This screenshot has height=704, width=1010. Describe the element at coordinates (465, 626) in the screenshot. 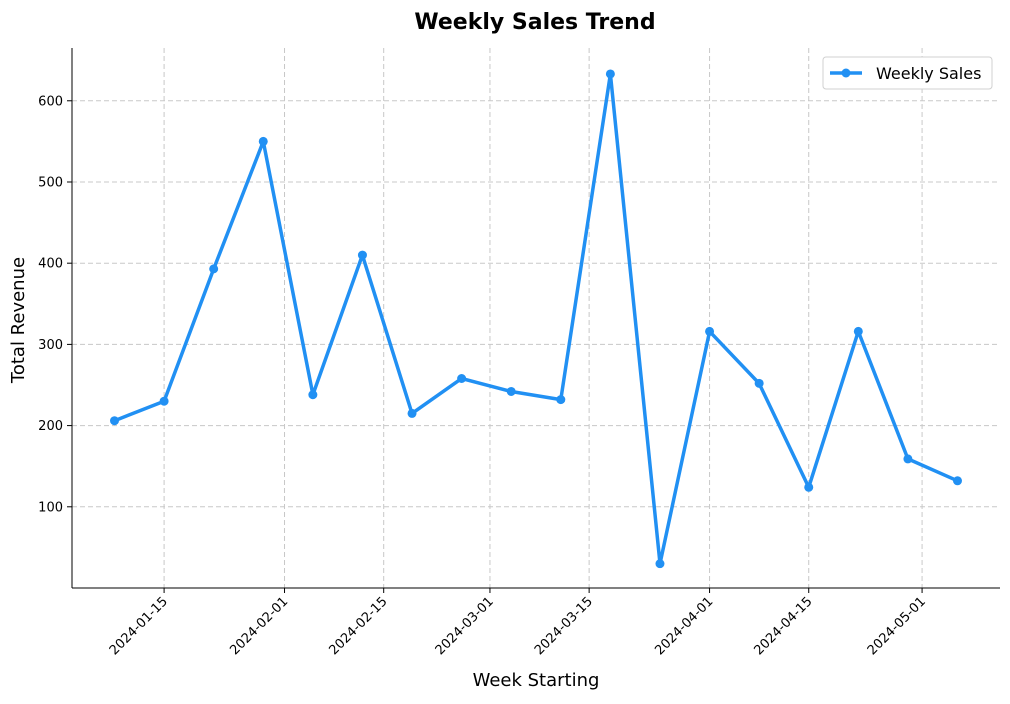

I see `x-tick-label: 2024-03-01` at that location.